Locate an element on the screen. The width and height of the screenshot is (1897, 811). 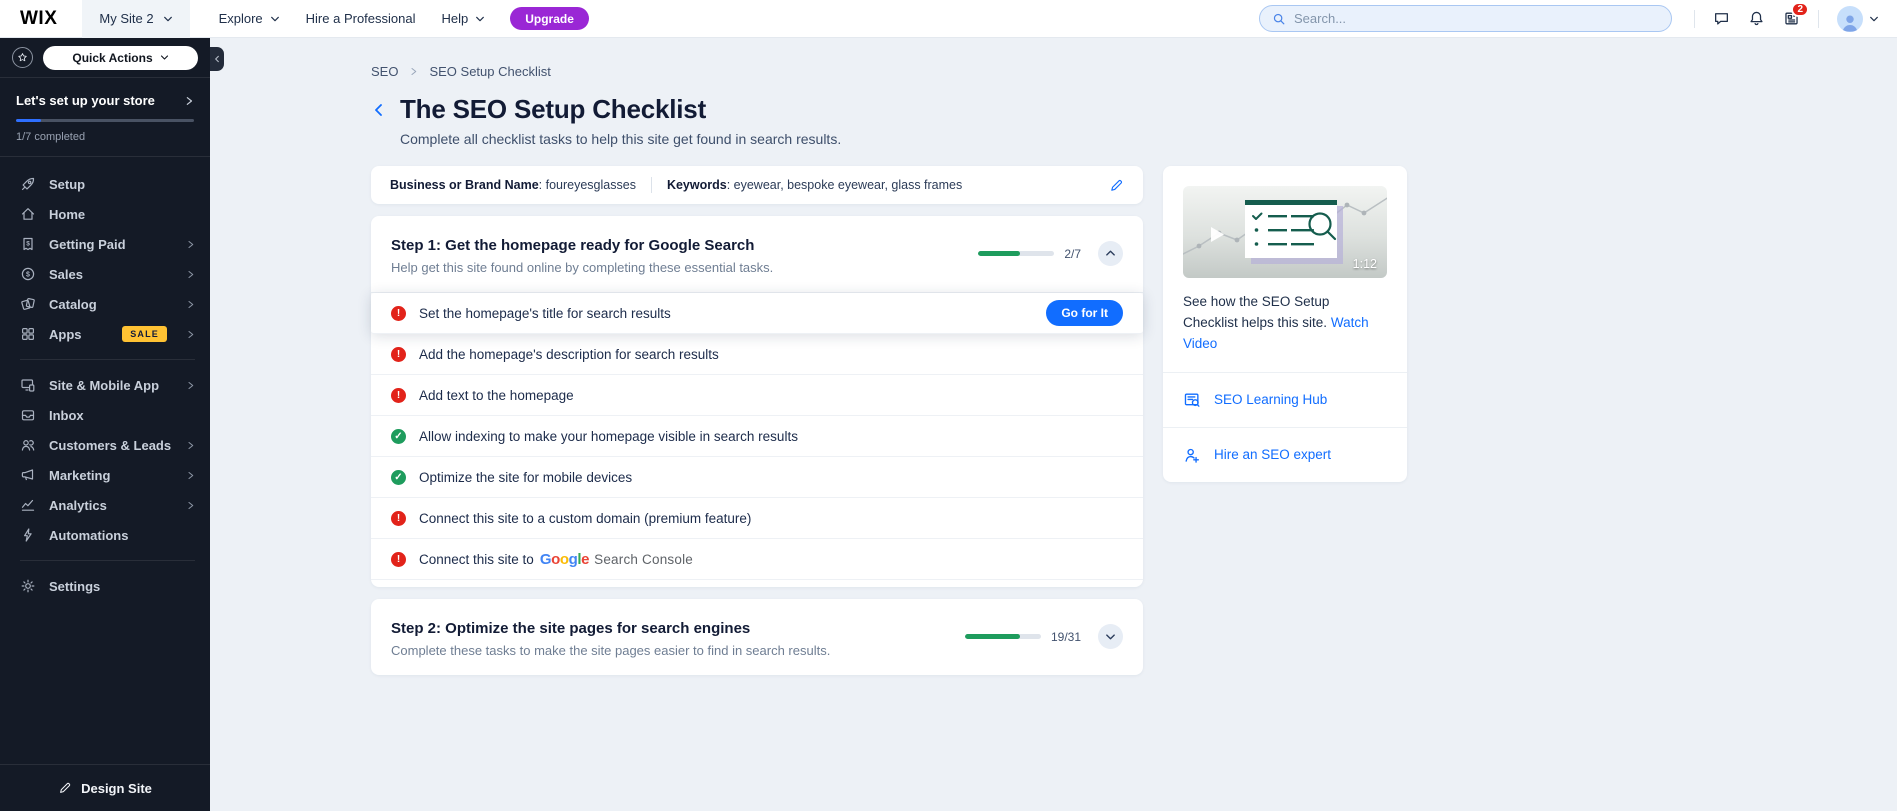
watch-video-link: Watch Video is located at coordinates (1276, 332).